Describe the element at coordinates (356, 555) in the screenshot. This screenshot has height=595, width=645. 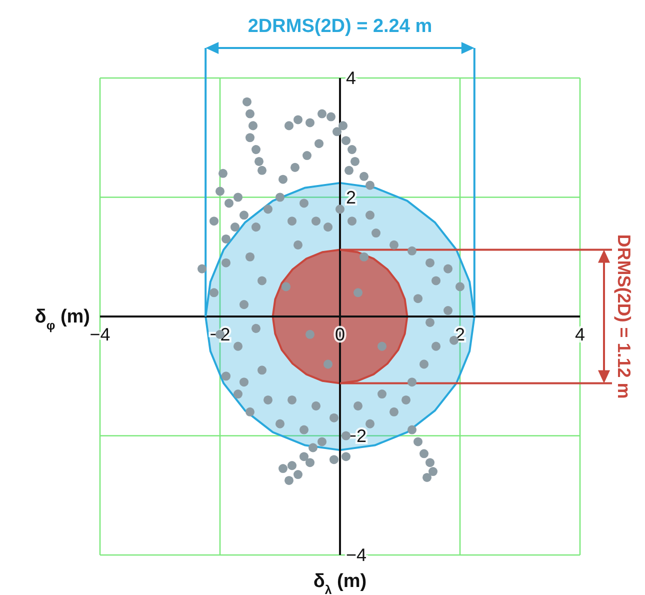
I see `y-tick-label: −4` at that location.